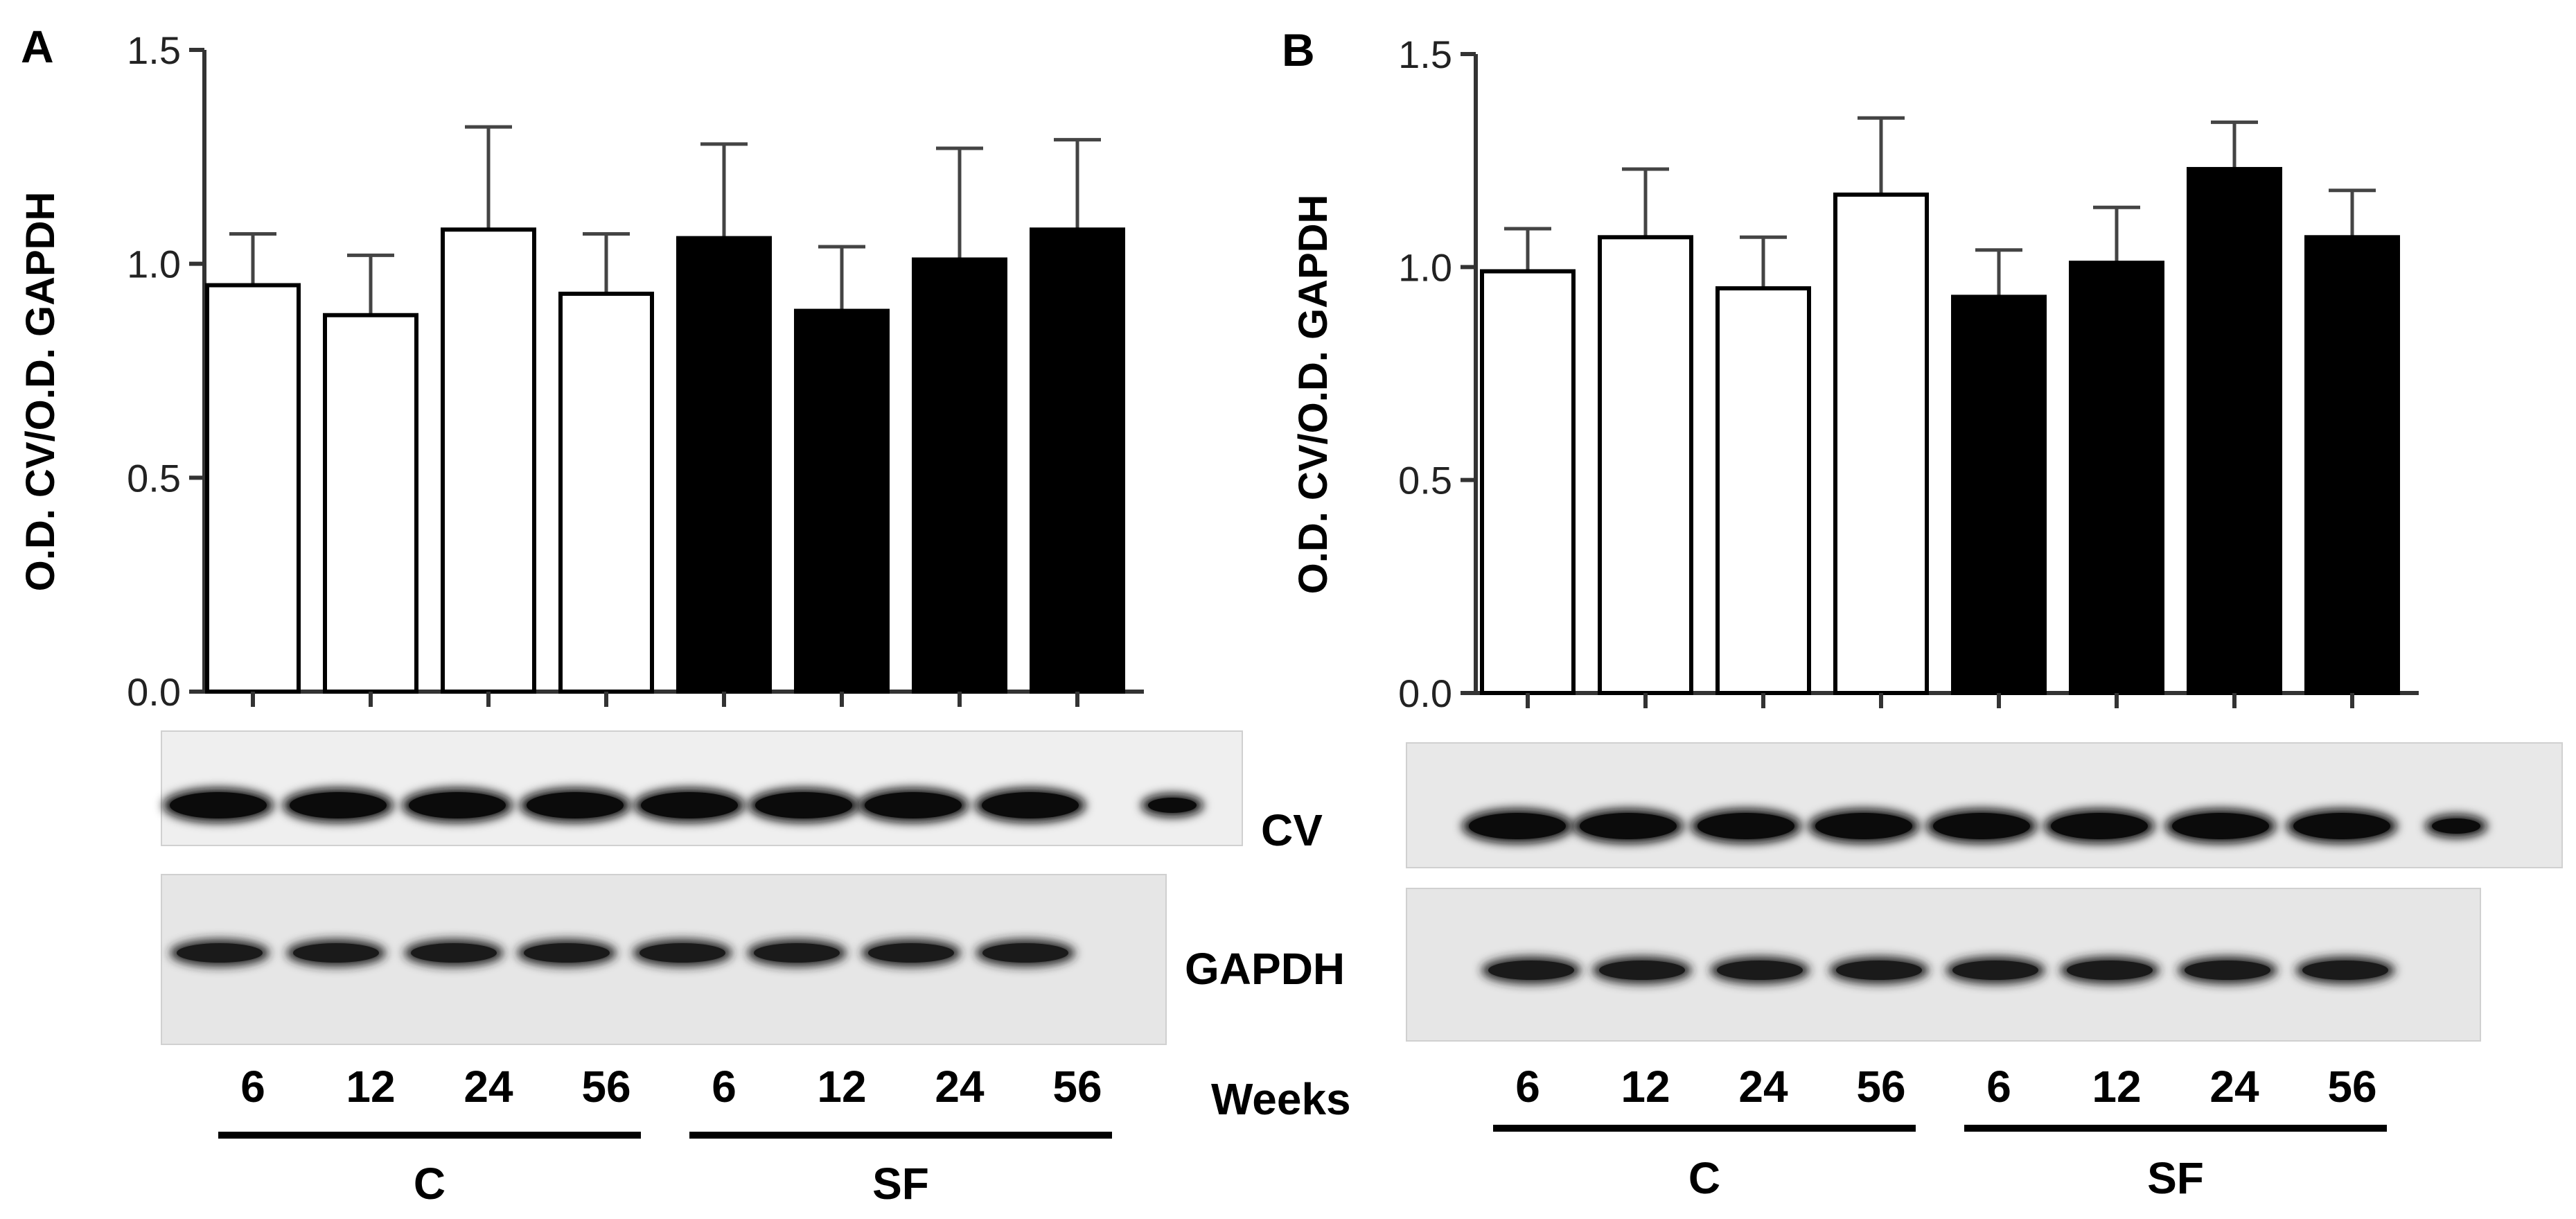  I want to click on panel-label: B, so click(1298, 50).